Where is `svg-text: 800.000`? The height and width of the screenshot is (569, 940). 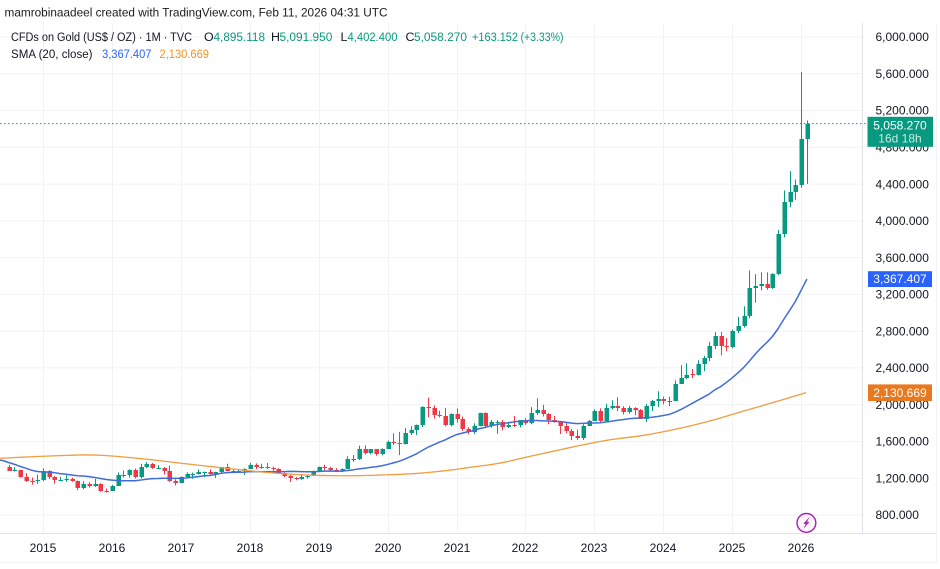
svg-text: 800.000 is located at coordinates (898, 515).